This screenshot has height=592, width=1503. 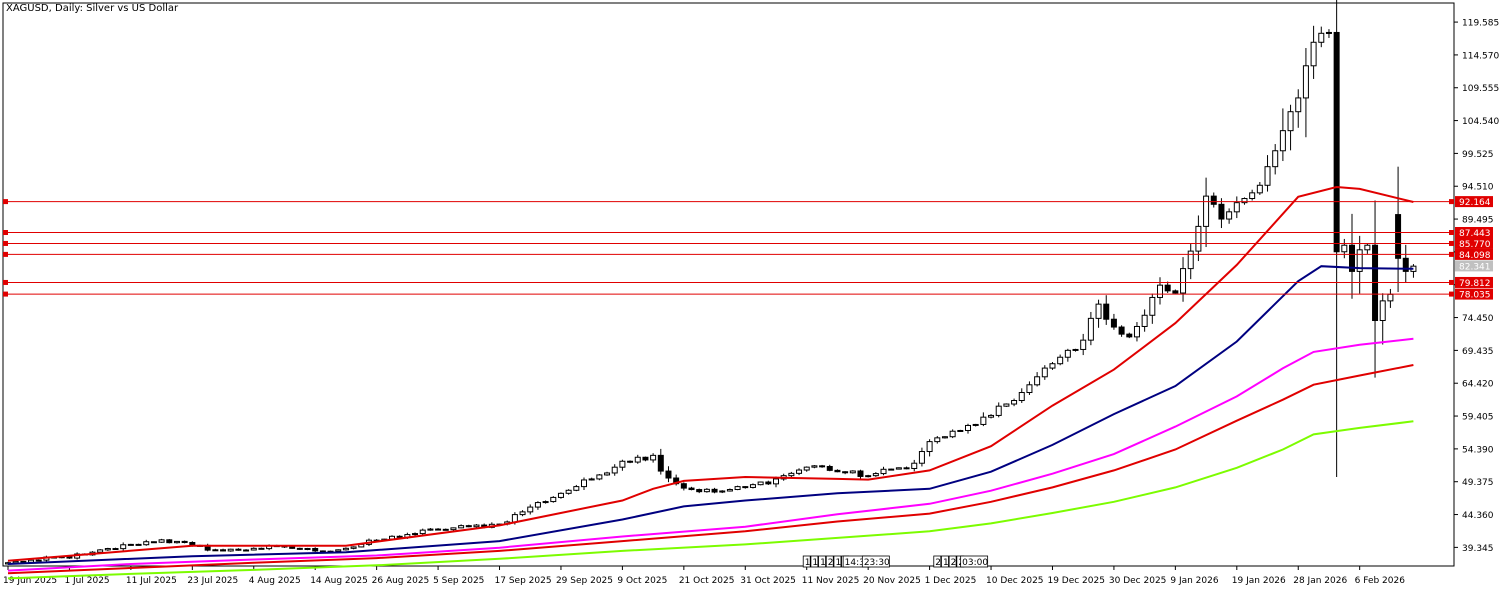 What do you see at coordinates (1451, 202) in the screenshot?
I see `level-marker-right` at bounding box center [1451, 202].